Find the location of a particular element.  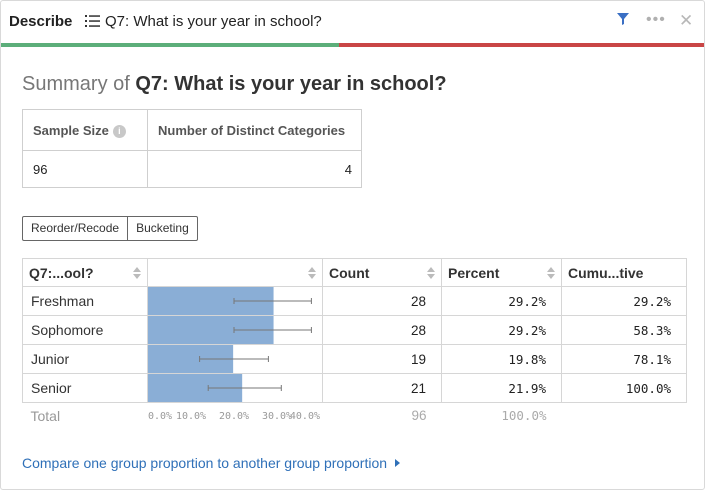

frequency-header-row: Q7:...ool? Count Percent Cumu...tive is located at coordinates (354, 272).